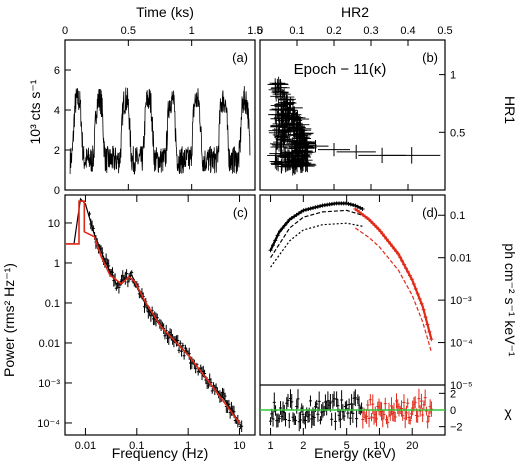 The width and height of the screenshot is (520, 465). I want to click on frequency-tick-label: 0.01, so click(85, 446).